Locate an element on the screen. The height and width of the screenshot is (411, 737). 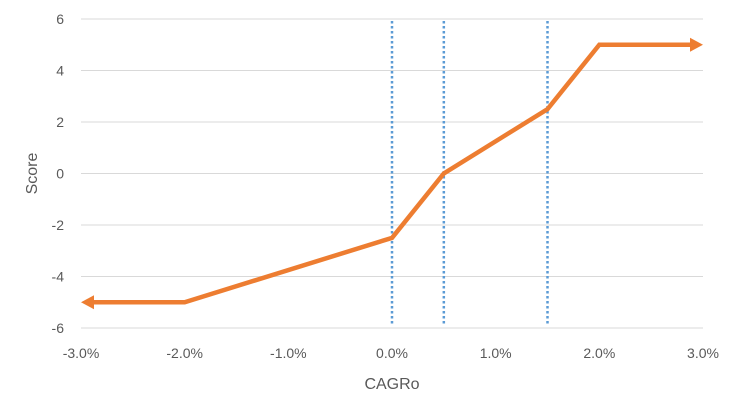
x-tick-label: 3.0% is located at coordinates (703, 353).